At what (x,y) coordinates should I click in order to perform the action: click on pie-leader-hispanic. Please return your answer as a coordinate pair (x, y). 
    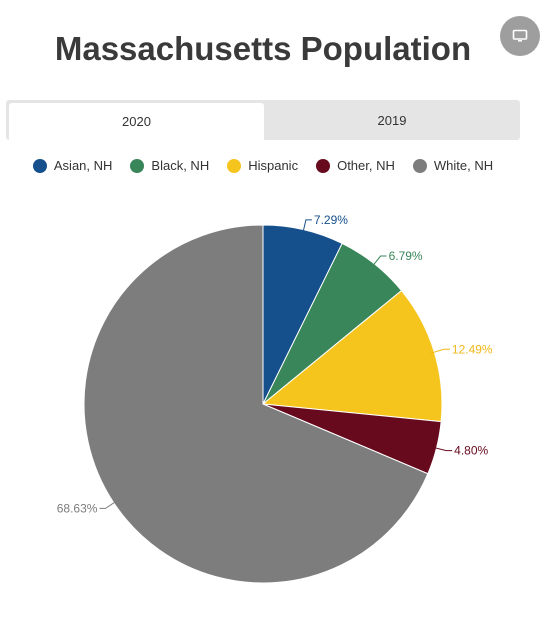
    Looking at the image, I should click on (440, 351).